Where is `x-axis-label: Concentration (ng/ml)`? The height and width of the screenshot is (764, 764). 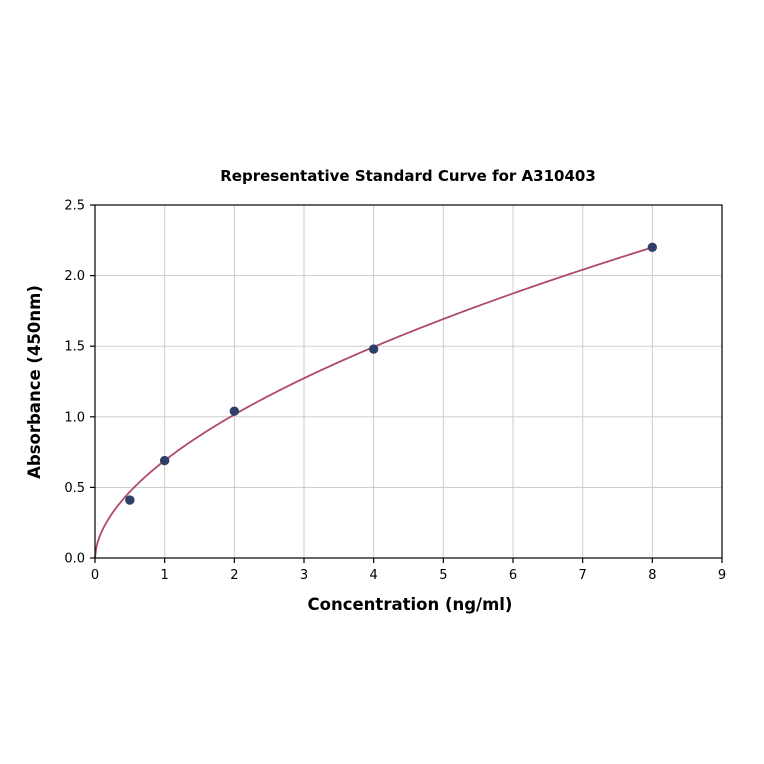 x-axis-label: Concentration (ng/ml) is located at coordinates (410, 604).